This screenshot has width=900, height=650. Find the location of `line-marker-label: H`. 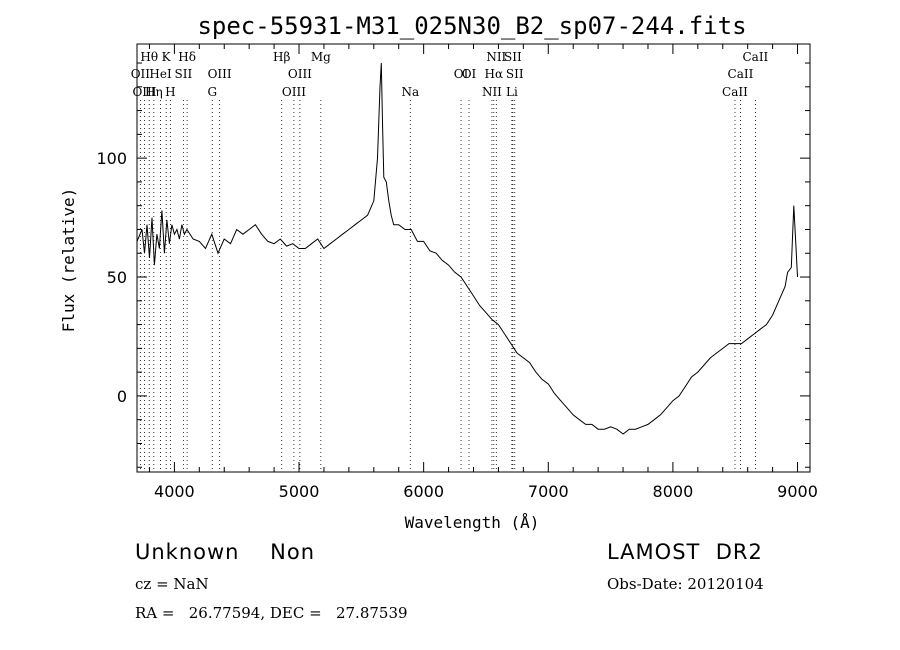

line-marker-label: H is located at coordinates (170, 92).